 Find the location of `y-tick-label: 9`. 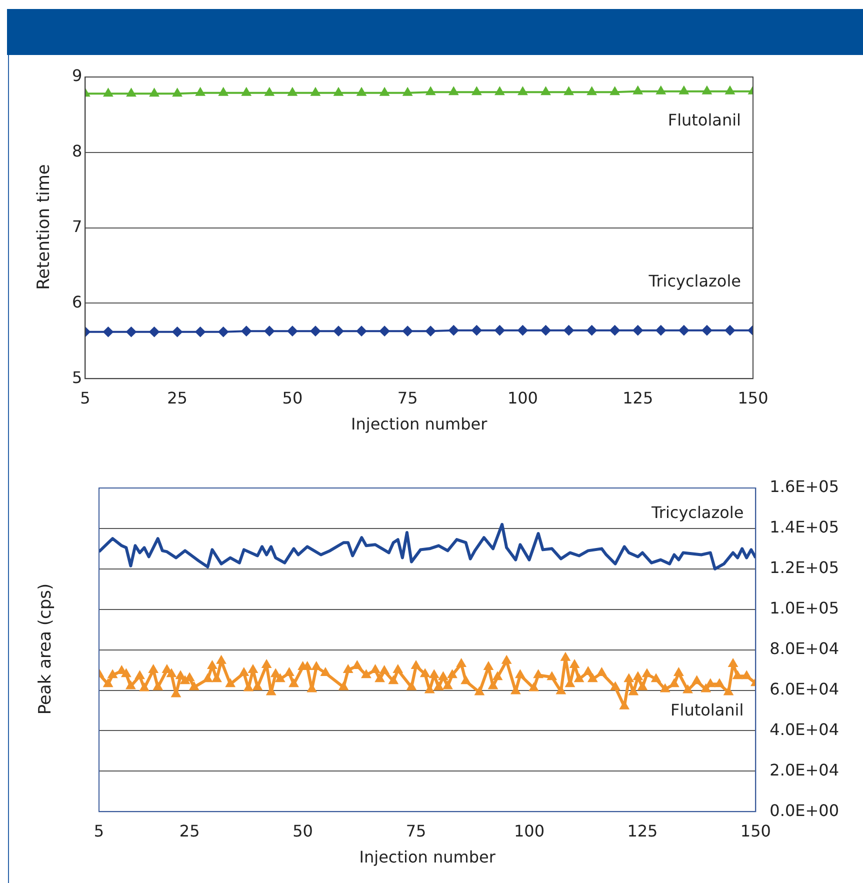

y-tick-label: 9 is located at coordinates (77, 76).